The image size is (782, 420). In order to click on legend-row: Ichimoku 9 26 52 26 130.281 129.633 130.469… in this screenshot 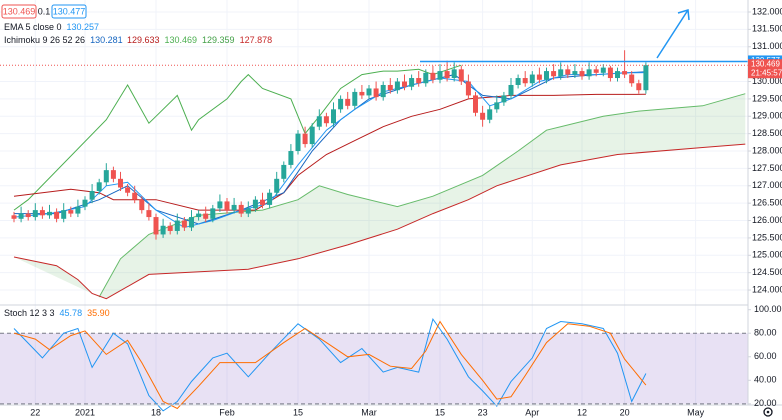, I will do `click(138, 40)`.